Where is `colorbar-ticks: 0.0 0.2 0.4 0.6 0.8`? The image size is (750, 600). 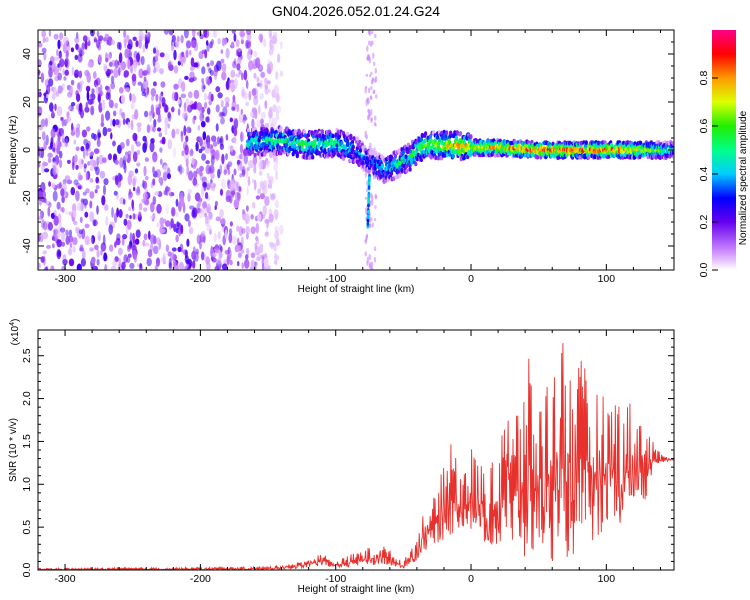 colorbar-ticks: 0.0 0.2 0.4 0.6 0.8 is located at coordinates (708, 174).